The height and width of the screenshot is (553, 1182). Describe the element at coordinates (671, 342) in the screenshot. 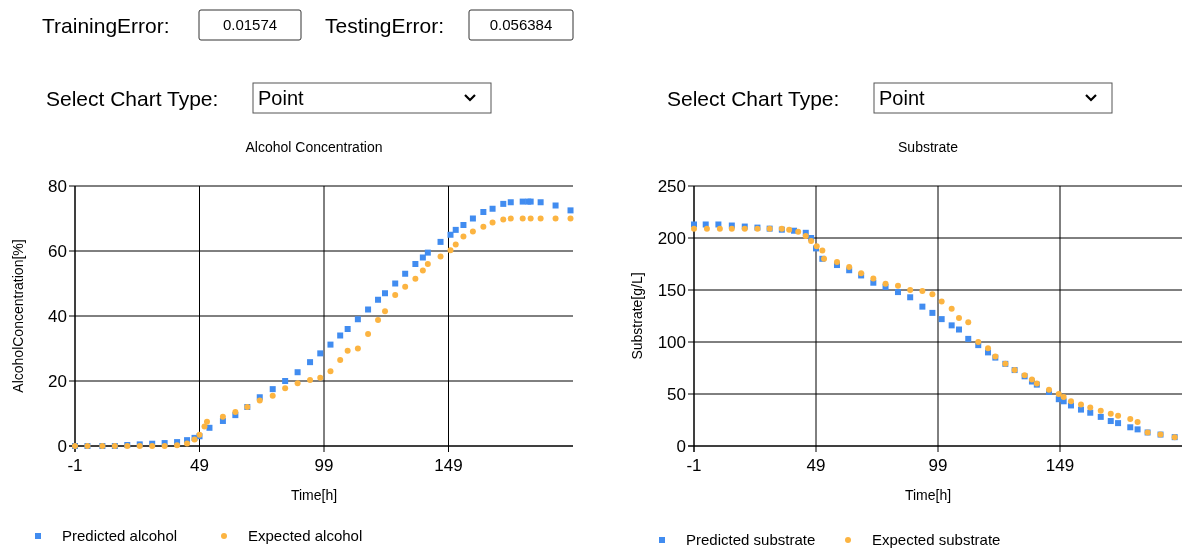

I see `y-tick-label: 100` at that location.